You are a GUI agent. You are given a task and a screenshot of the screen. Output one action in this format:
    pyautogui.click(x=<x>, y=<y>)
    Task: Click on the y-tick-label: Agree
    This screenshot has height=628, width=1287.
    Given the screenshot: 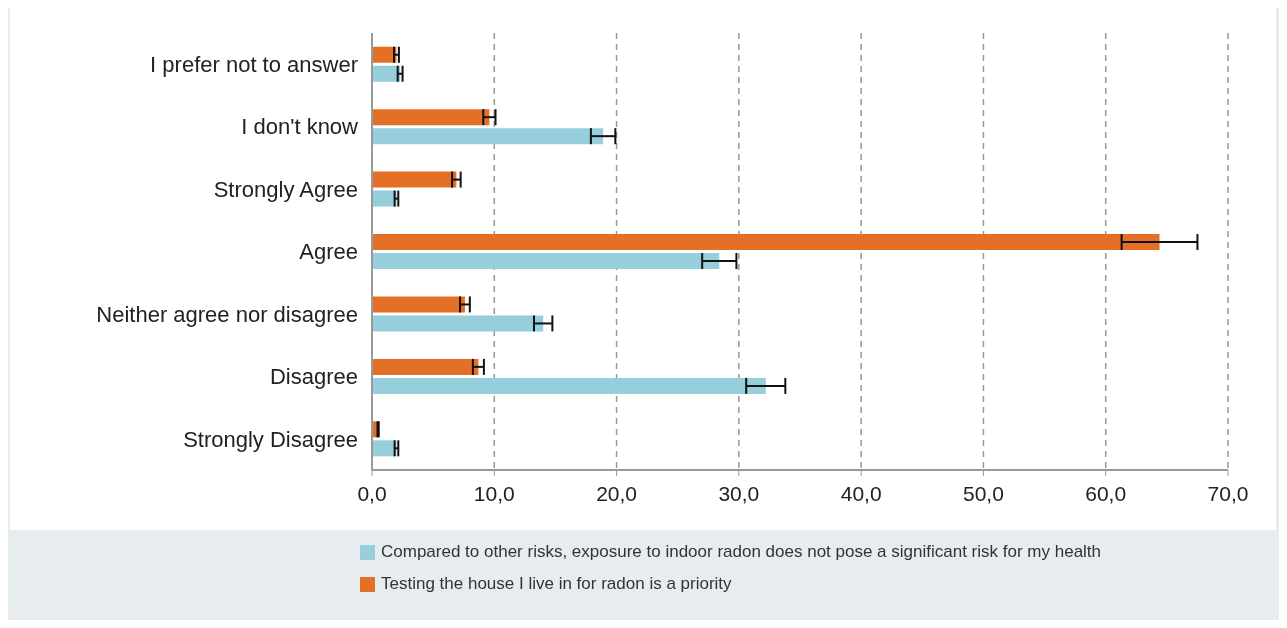 What is the action you would take?
    pyautogui.click(x=328, y=252)
    